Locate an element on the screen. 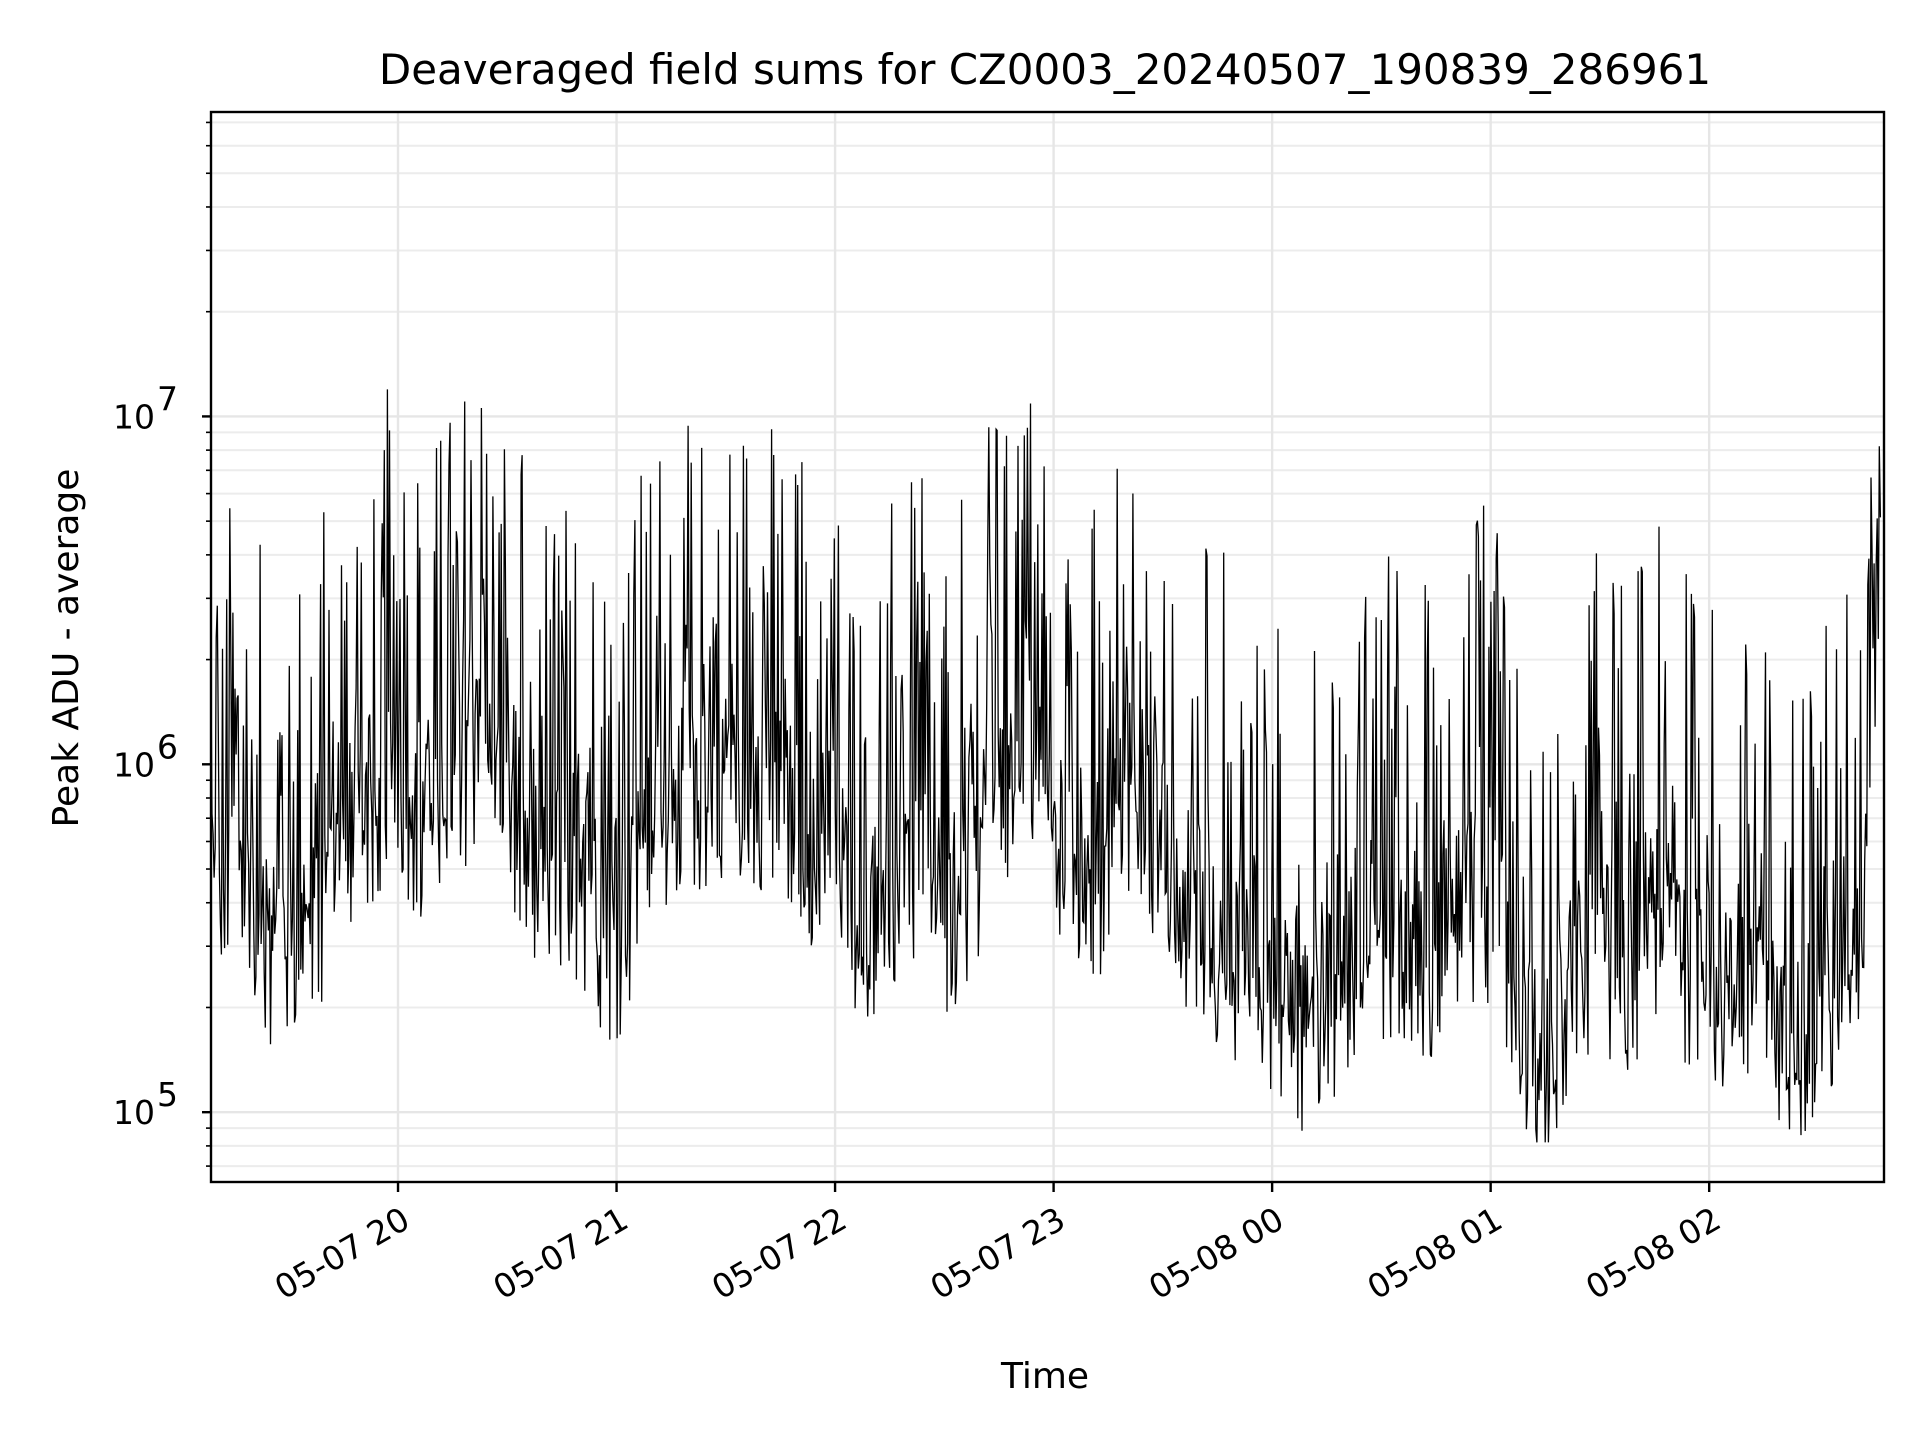 The width and height of the screenshot is (1920, 1440). x-tick-label: 05-07 21 is located at coordinates (561, 1253).